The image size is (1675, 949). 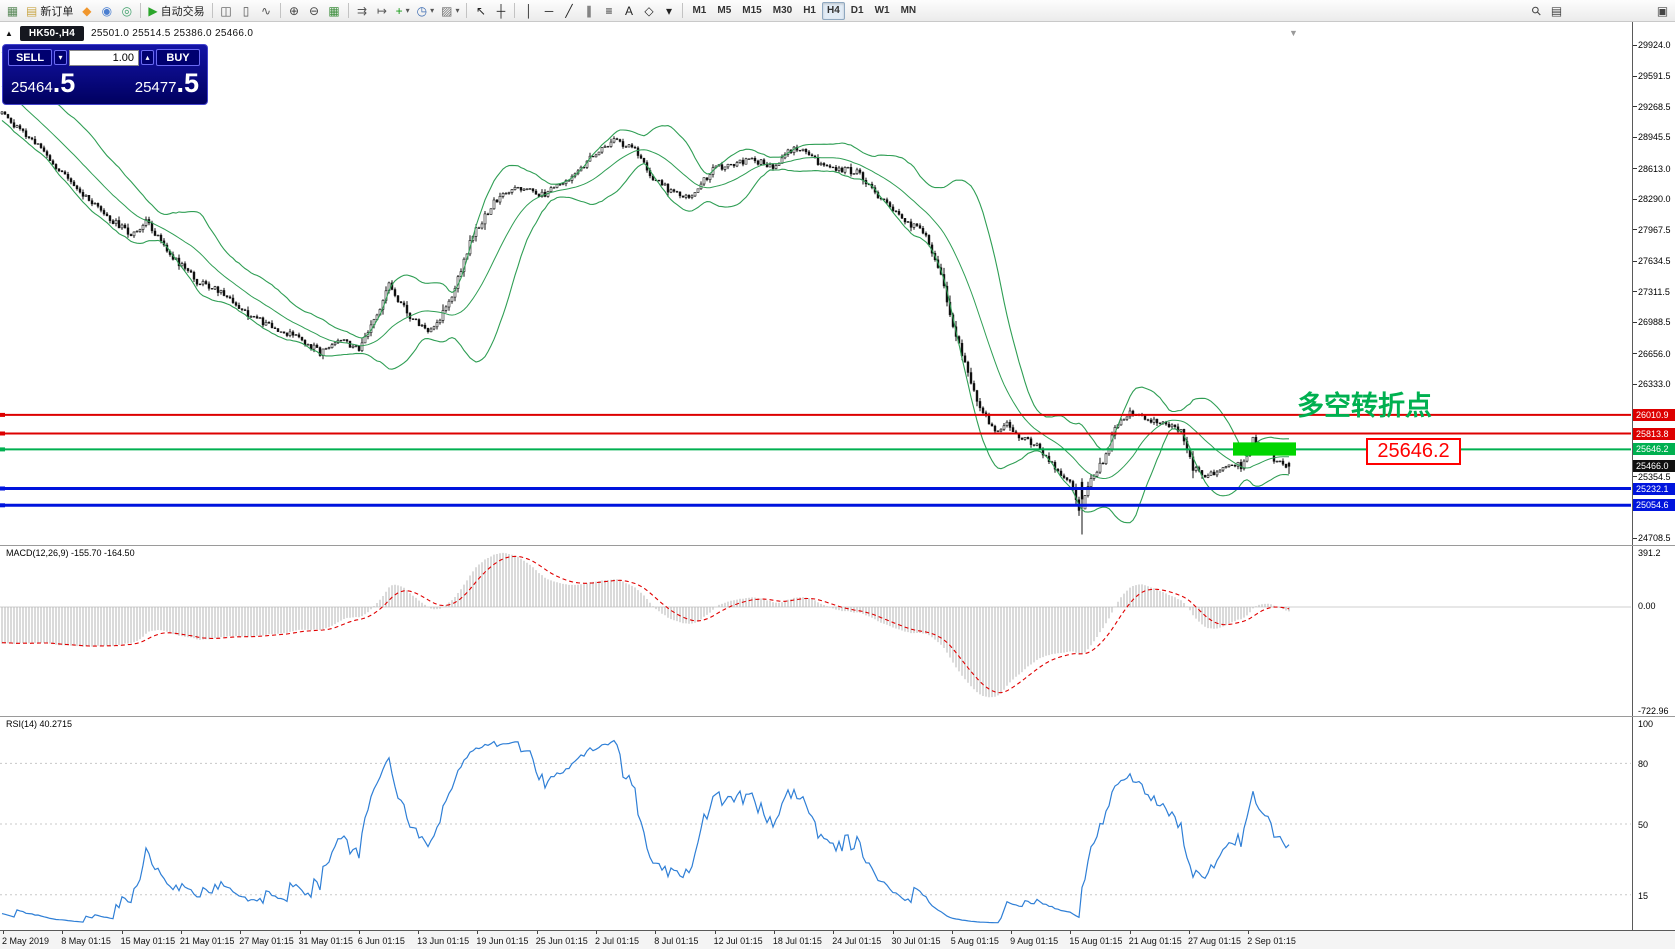 I want to click on buy-price-pips: .5, so click(x=187, y=83).